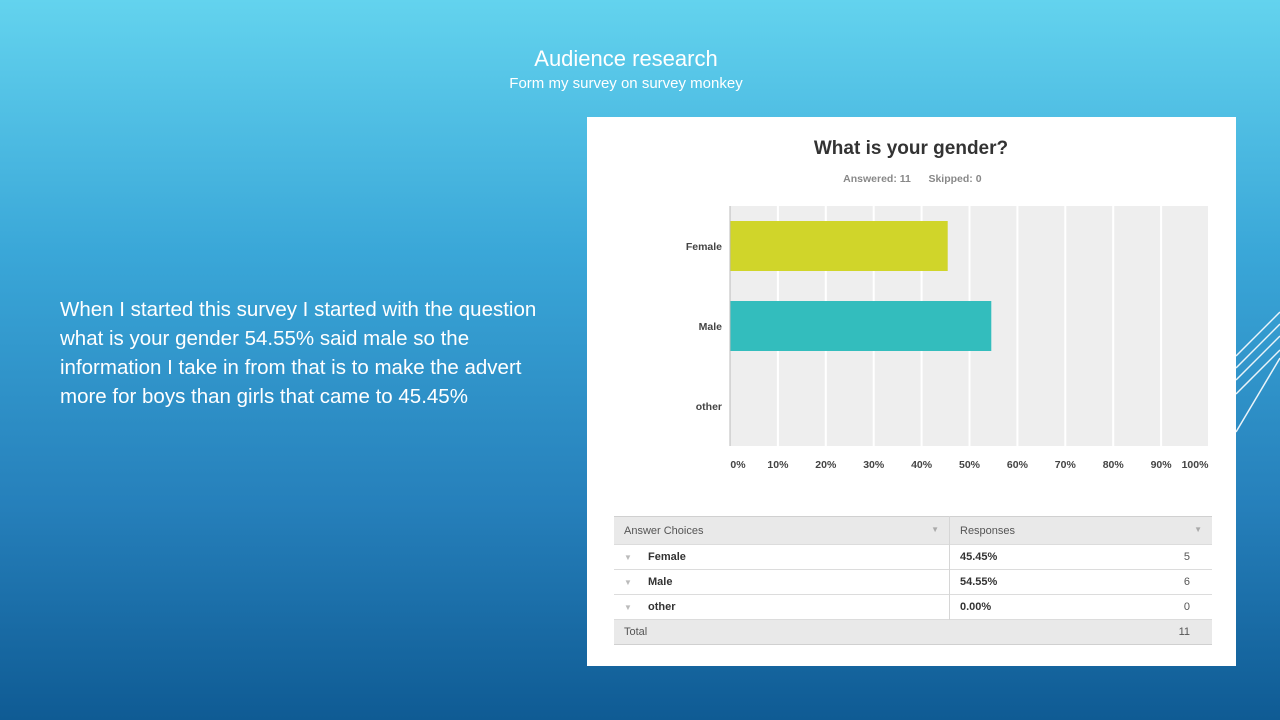 This screenshot has width=1280, height=720. Describe the element at coordinates (711, 327) in the screenshot. I see `category-label: Male` at that location.